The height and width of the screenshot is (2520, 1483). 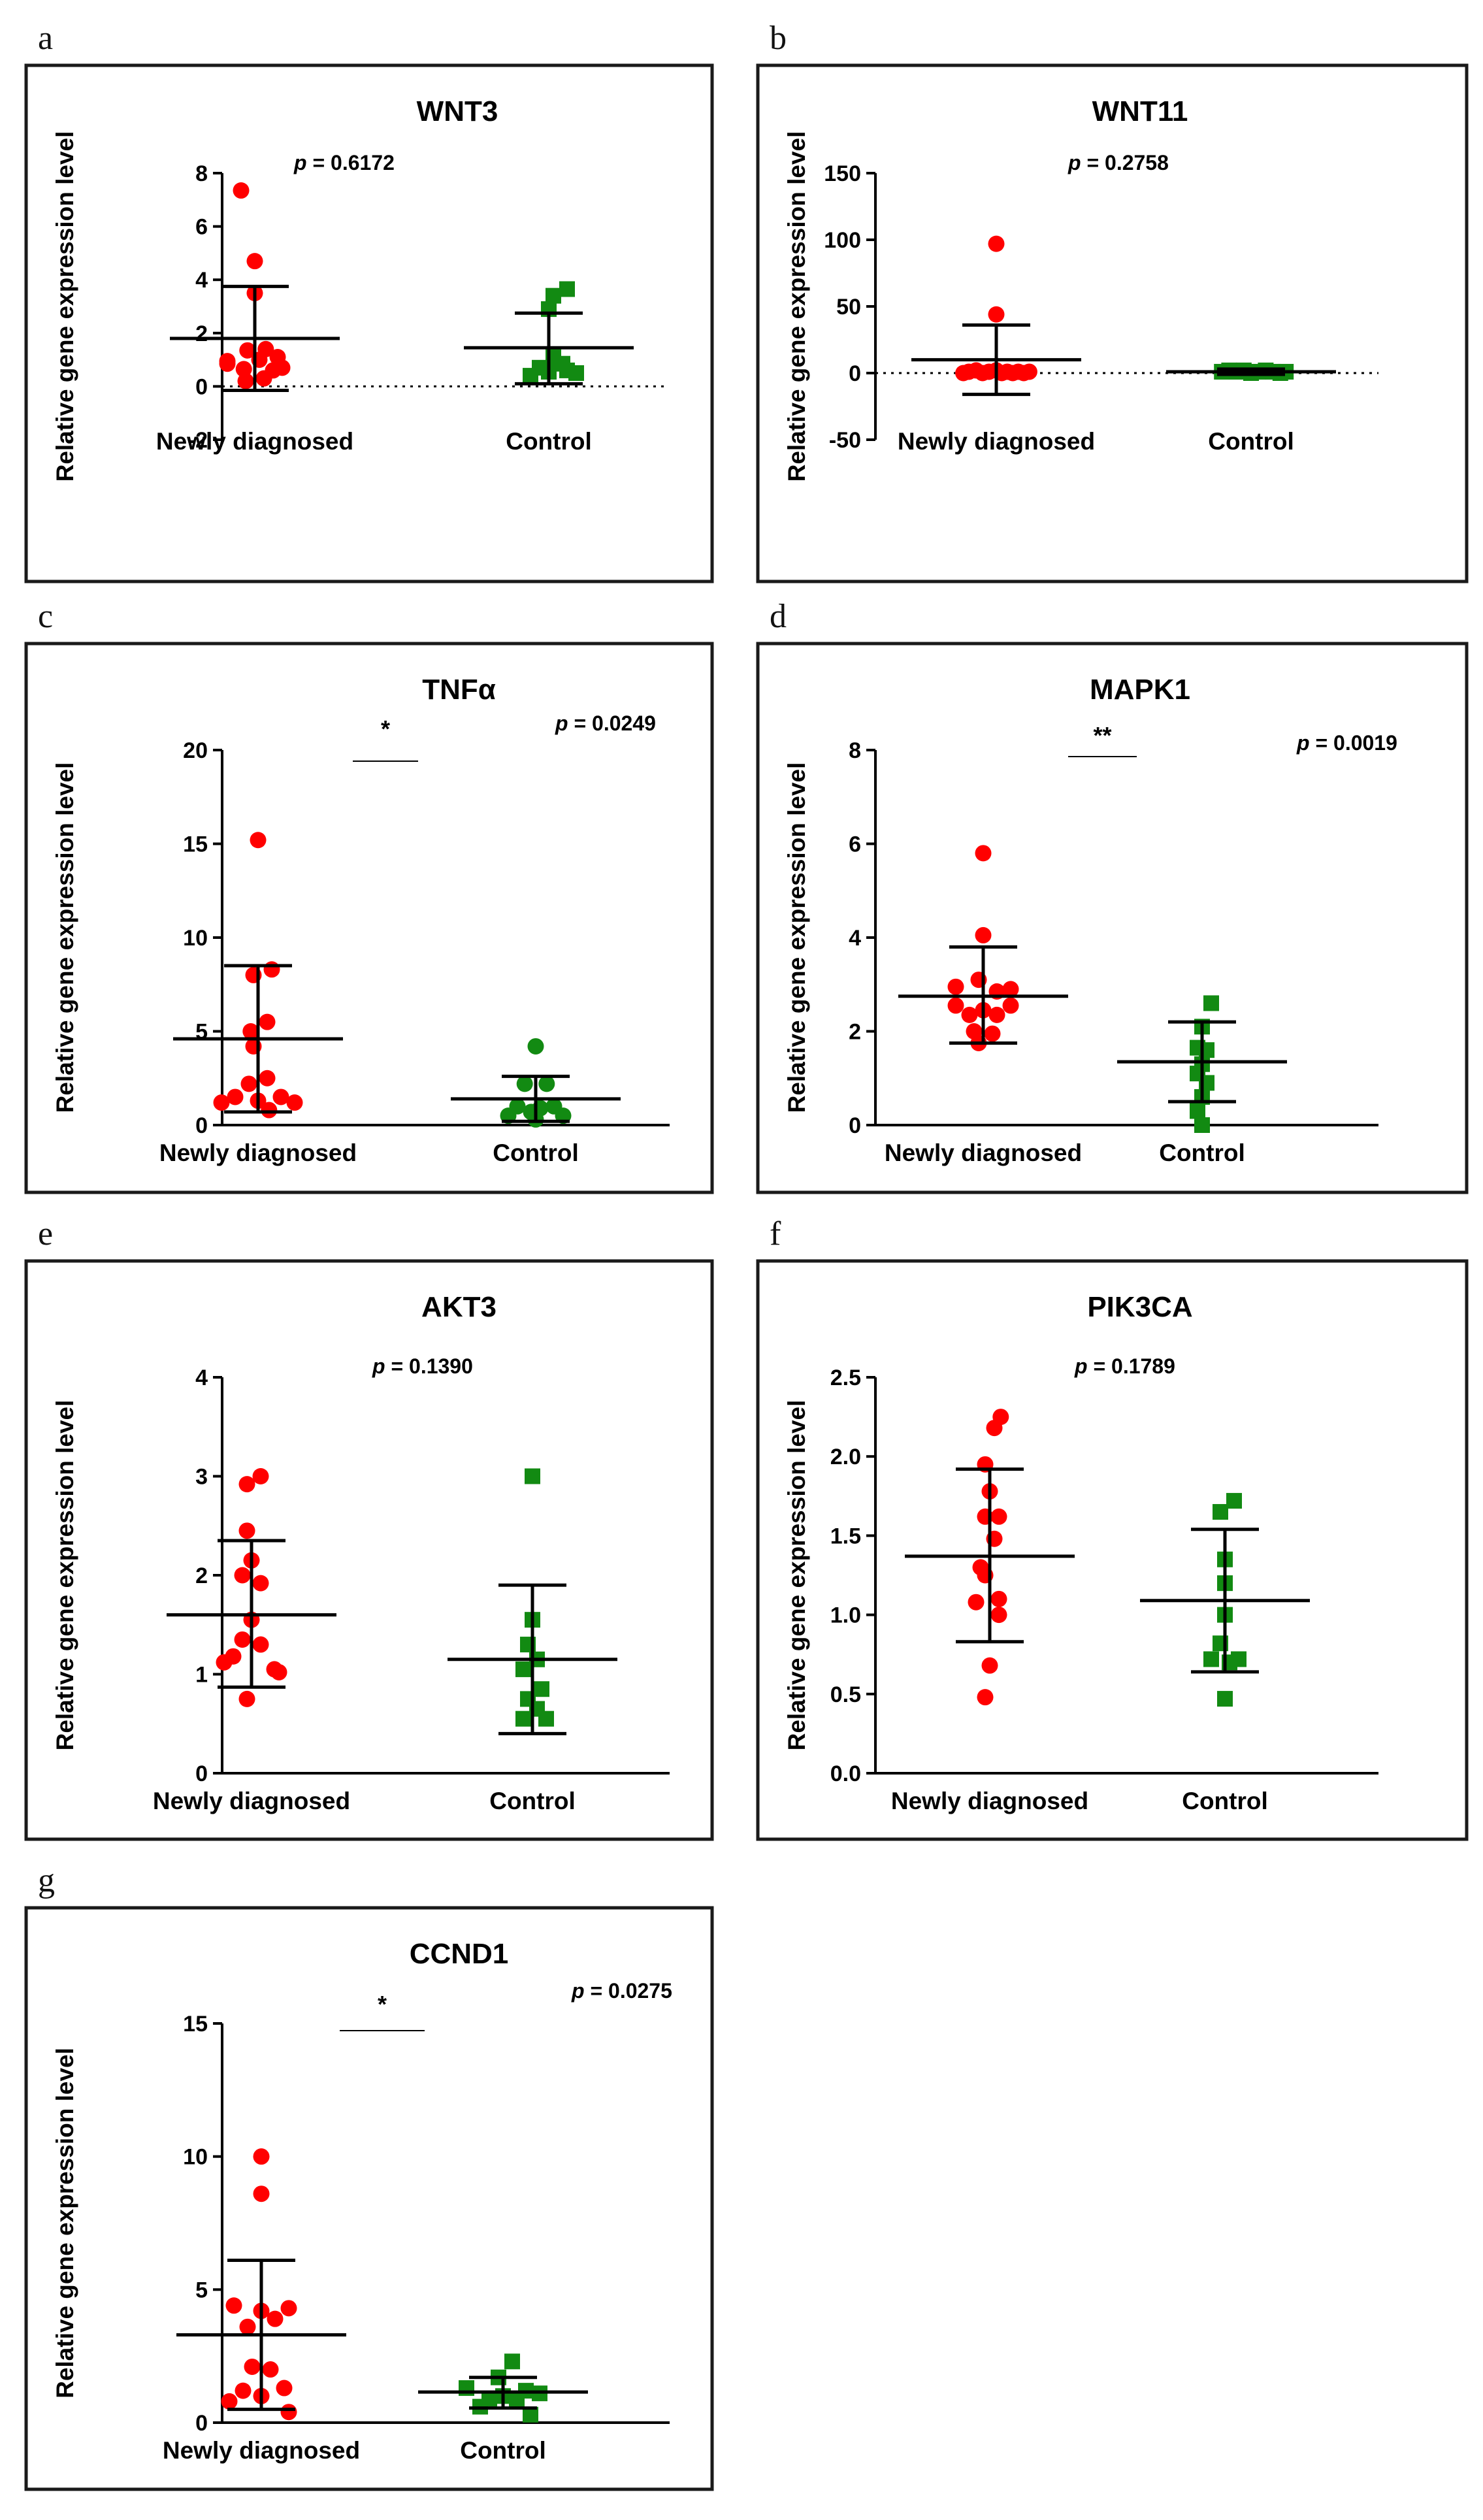 What do you see at coordinates (845, 1457) in the screenshot?
I see `y-tick-label: 2.0` at bounding box center [845, 1457].